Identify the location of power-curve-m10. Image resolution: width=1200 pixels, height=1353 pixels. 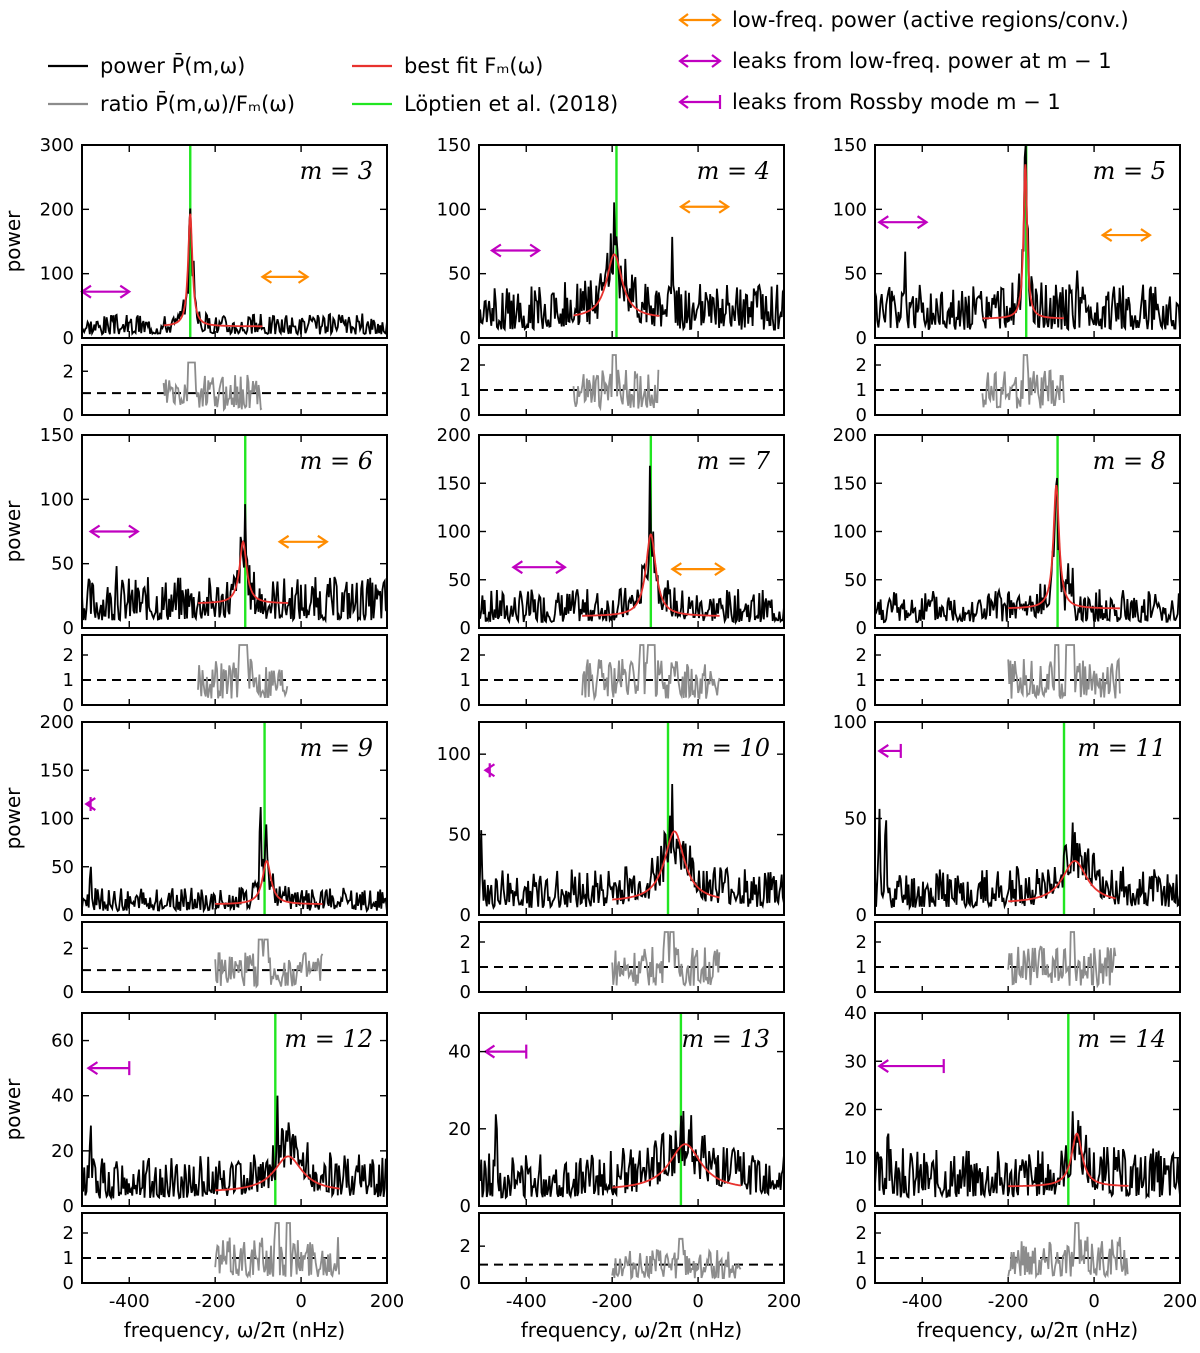
(631, 847).